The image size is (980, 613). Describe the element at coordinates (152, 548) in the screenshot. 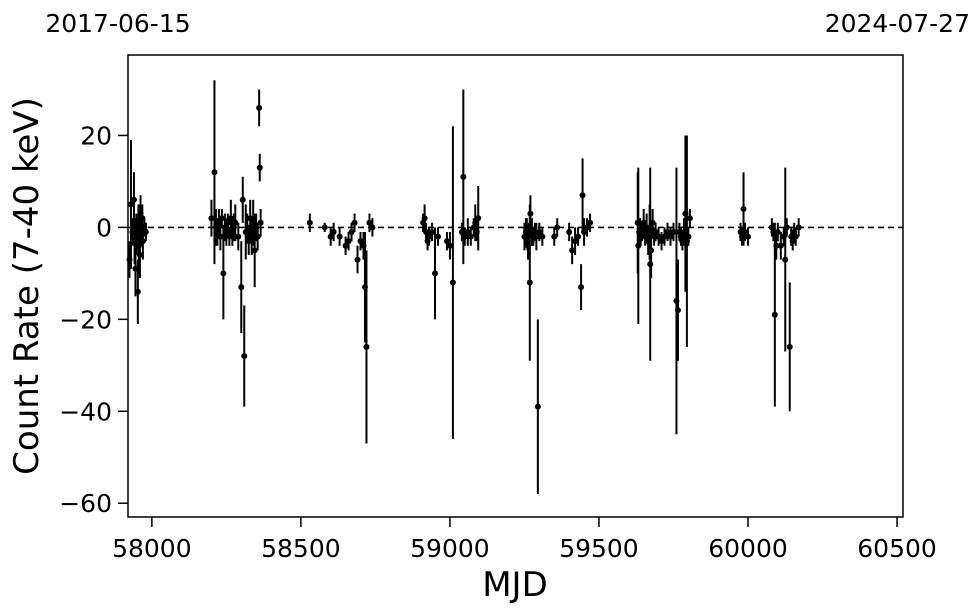

I see `x-tick-label: 58000` at that location.